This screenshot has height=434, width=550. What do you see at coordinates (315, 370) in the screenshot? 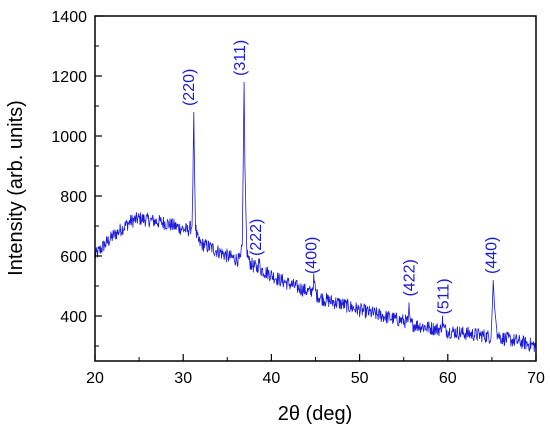
I see `x-axis-ticks: 20 30 40 50 60 70` at bounding box center [315, 370].